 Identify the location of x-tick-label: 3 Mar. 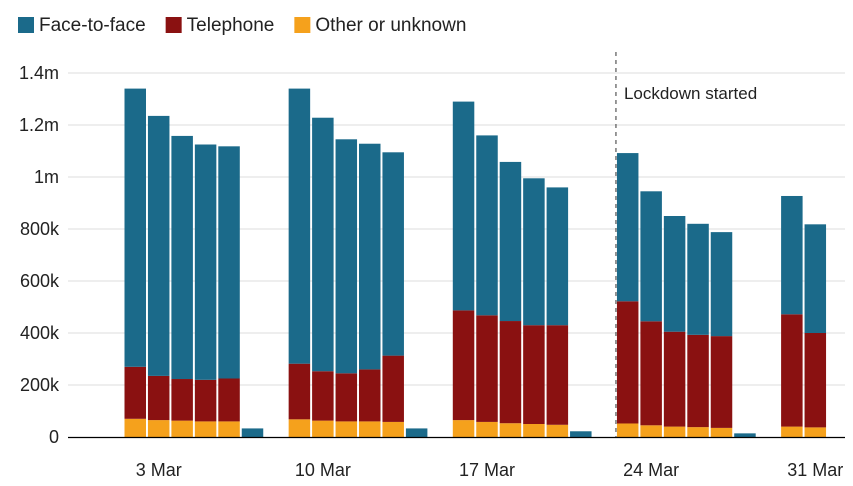
(159, 470).